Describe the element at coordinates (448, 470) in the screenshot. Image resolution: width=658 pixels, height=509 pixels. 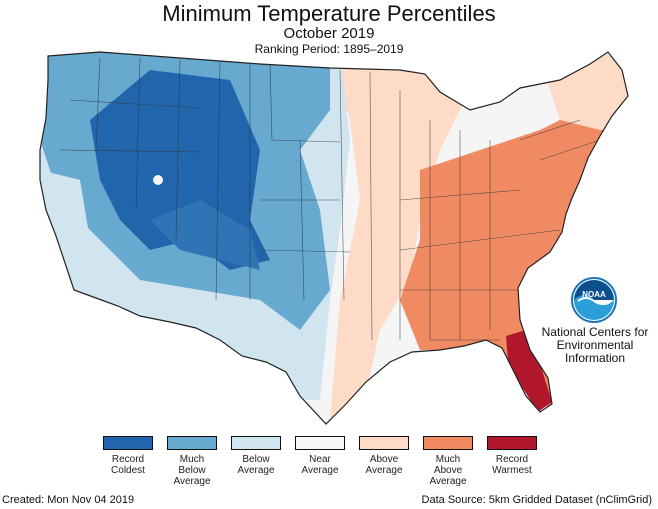
I see `legend-label: Much Above Average` at that location.